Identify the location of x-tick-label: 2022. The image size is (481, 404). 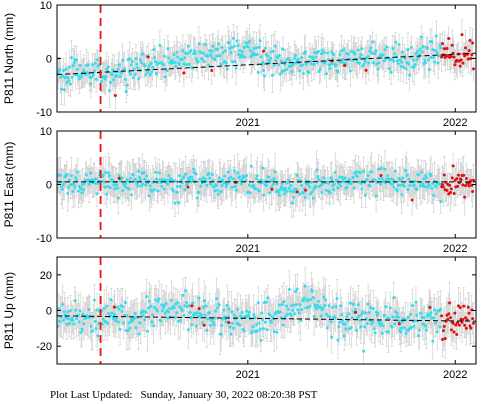
(455, 123).